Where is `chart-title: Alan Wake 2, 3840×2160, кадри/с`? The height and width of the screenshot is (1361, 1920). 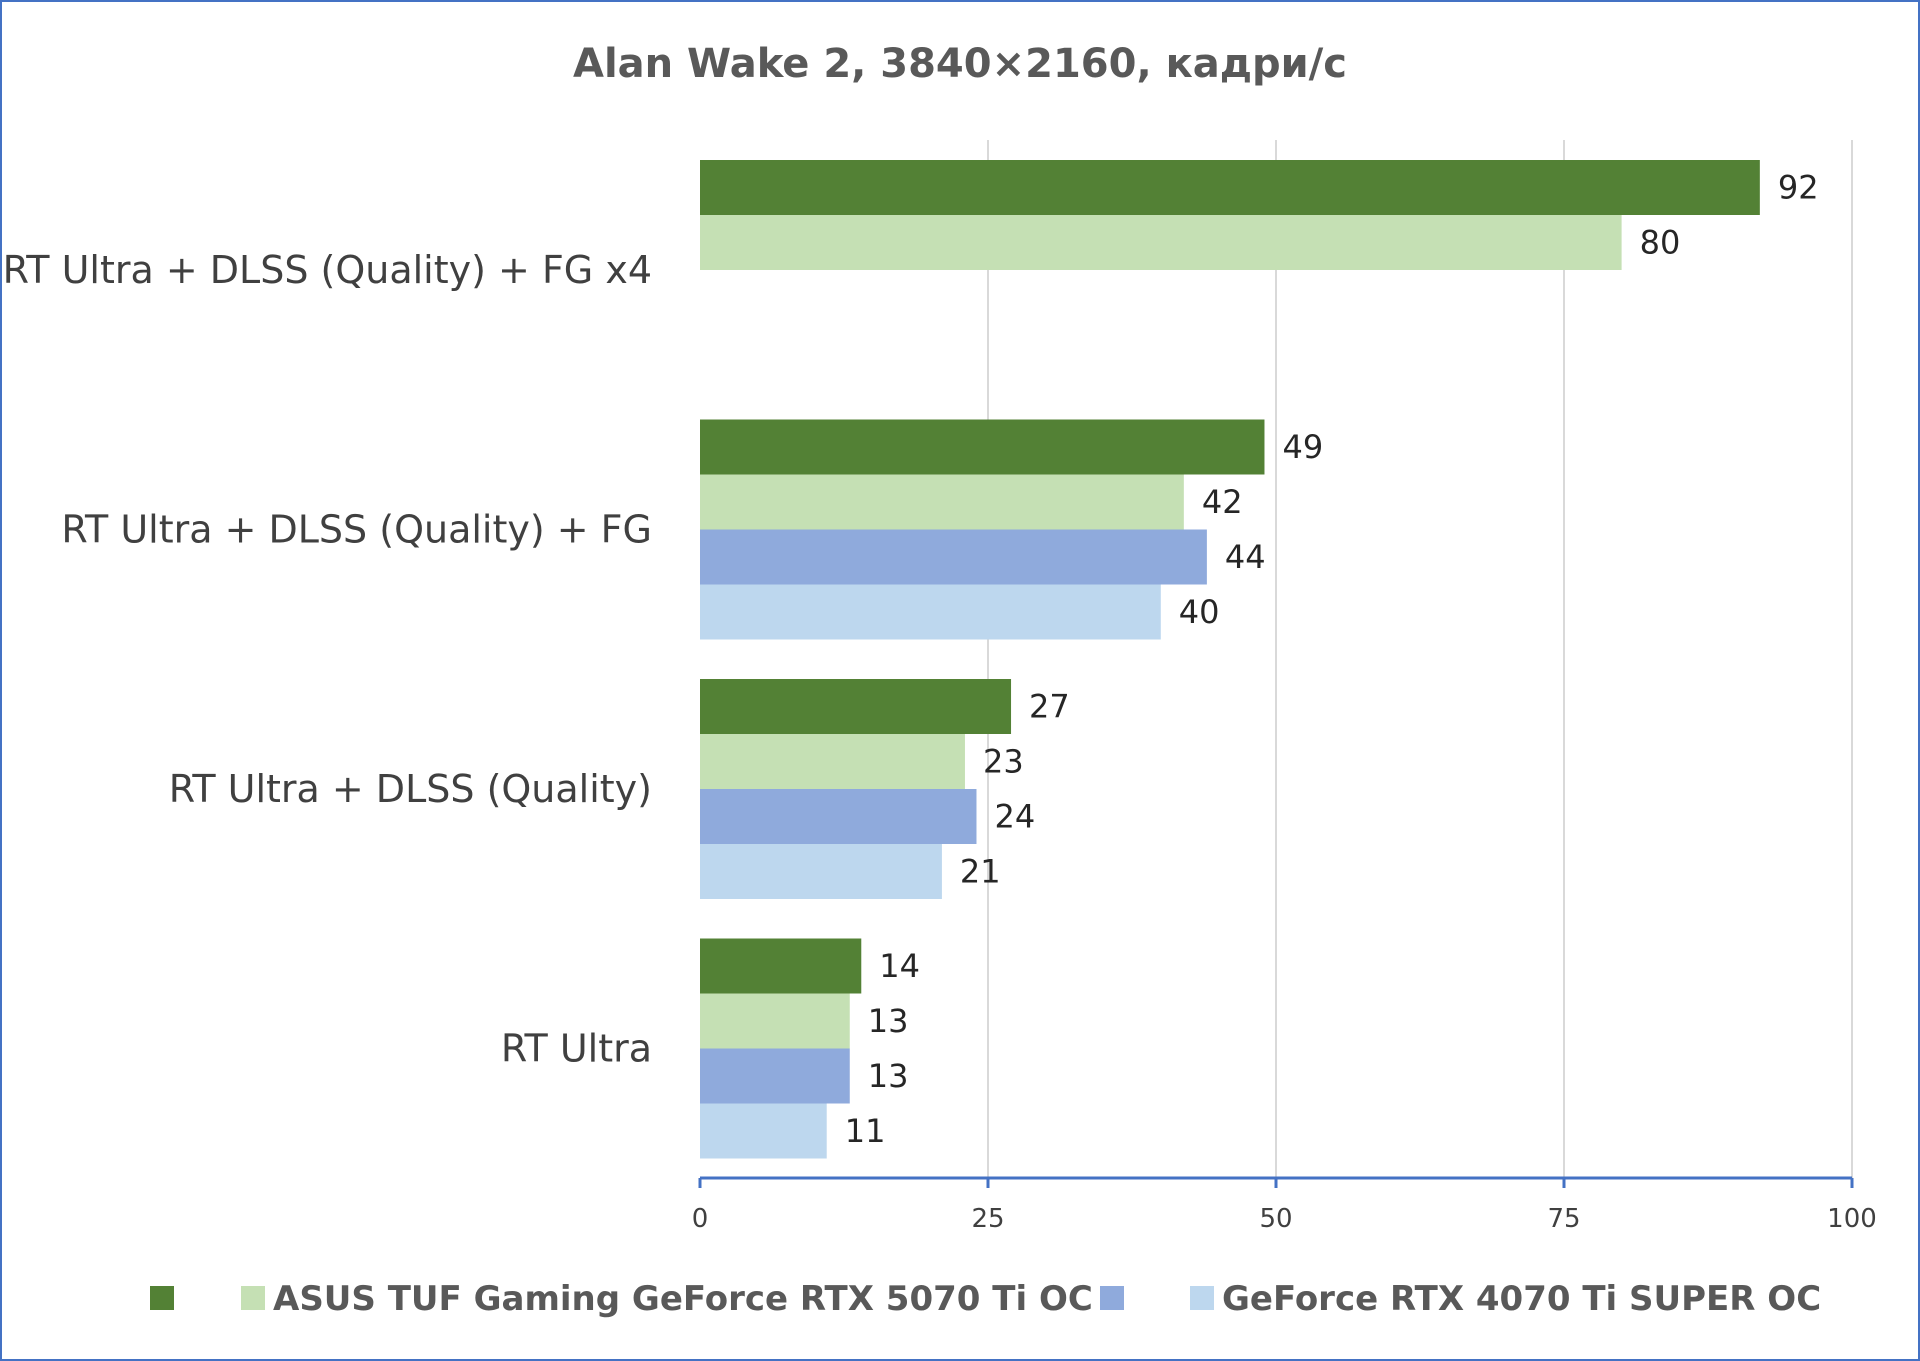 chart-title: Alan Wake 2, 3840×2160, кадри/с is located at coordinates (960, 64).